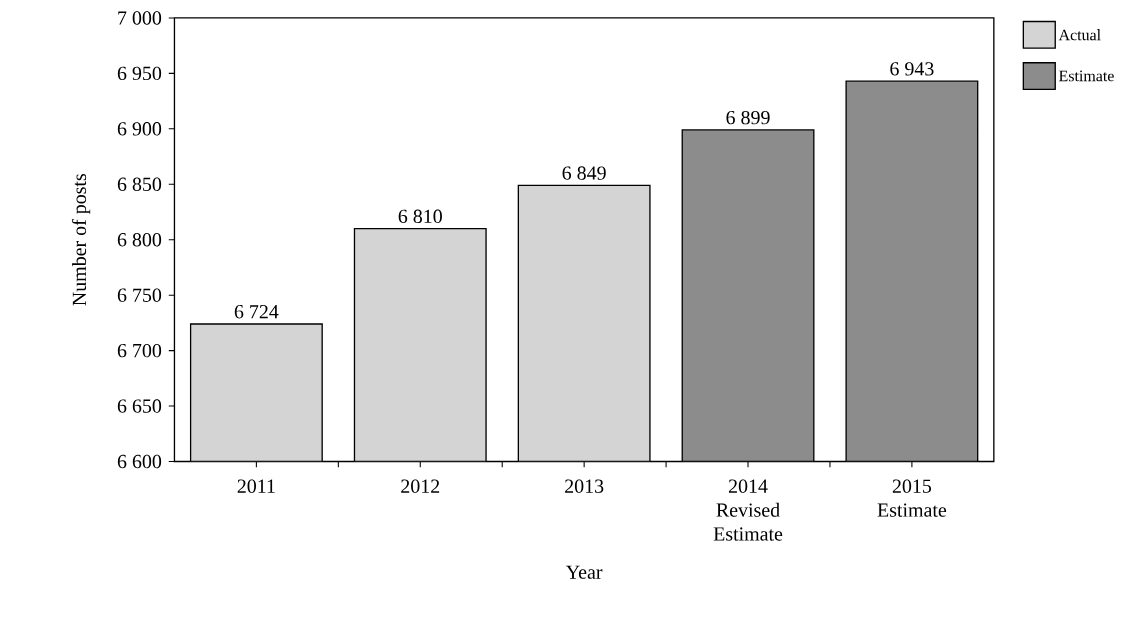 The image size is (1121, 632). Describe the element at coordinates (139, 129) in the screenshot. I see `y-tick-label: 6 900` at that location.